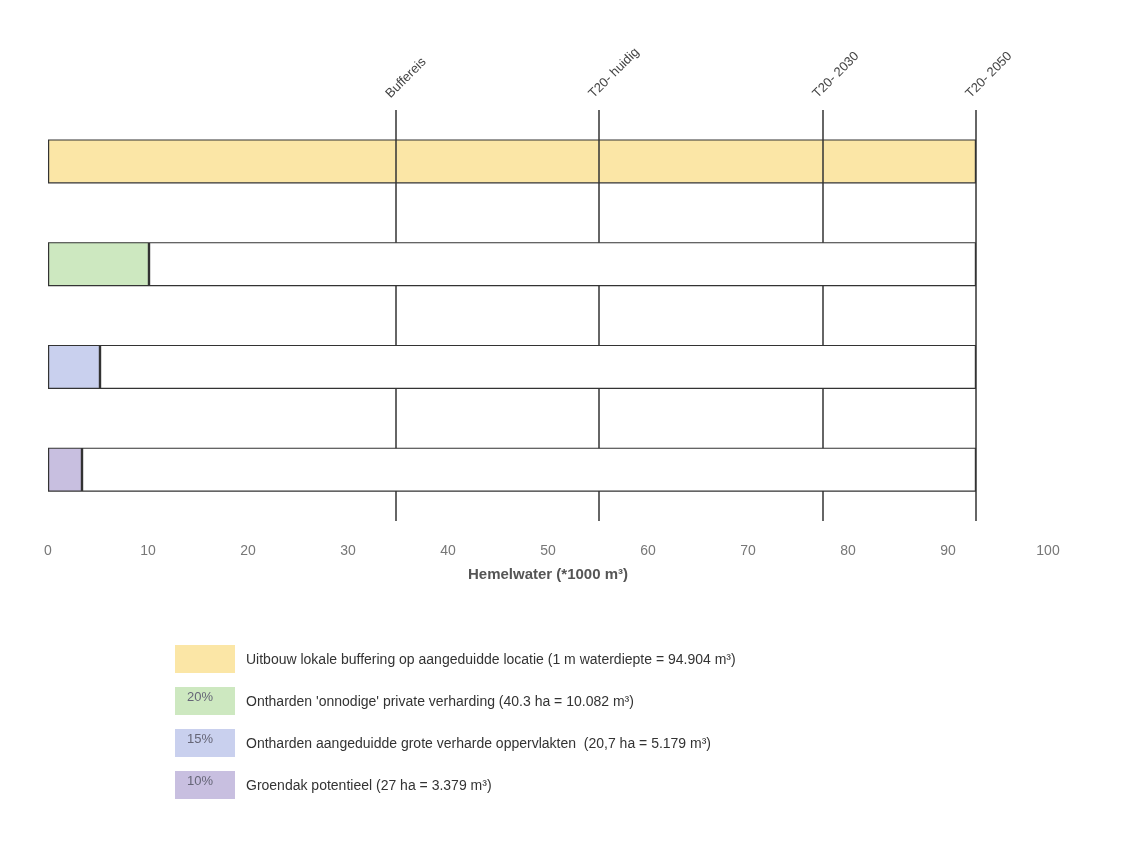  Describe the element at coordinates (148, 550) in the screenshot. I see `x-tick-label: 10` at that location.